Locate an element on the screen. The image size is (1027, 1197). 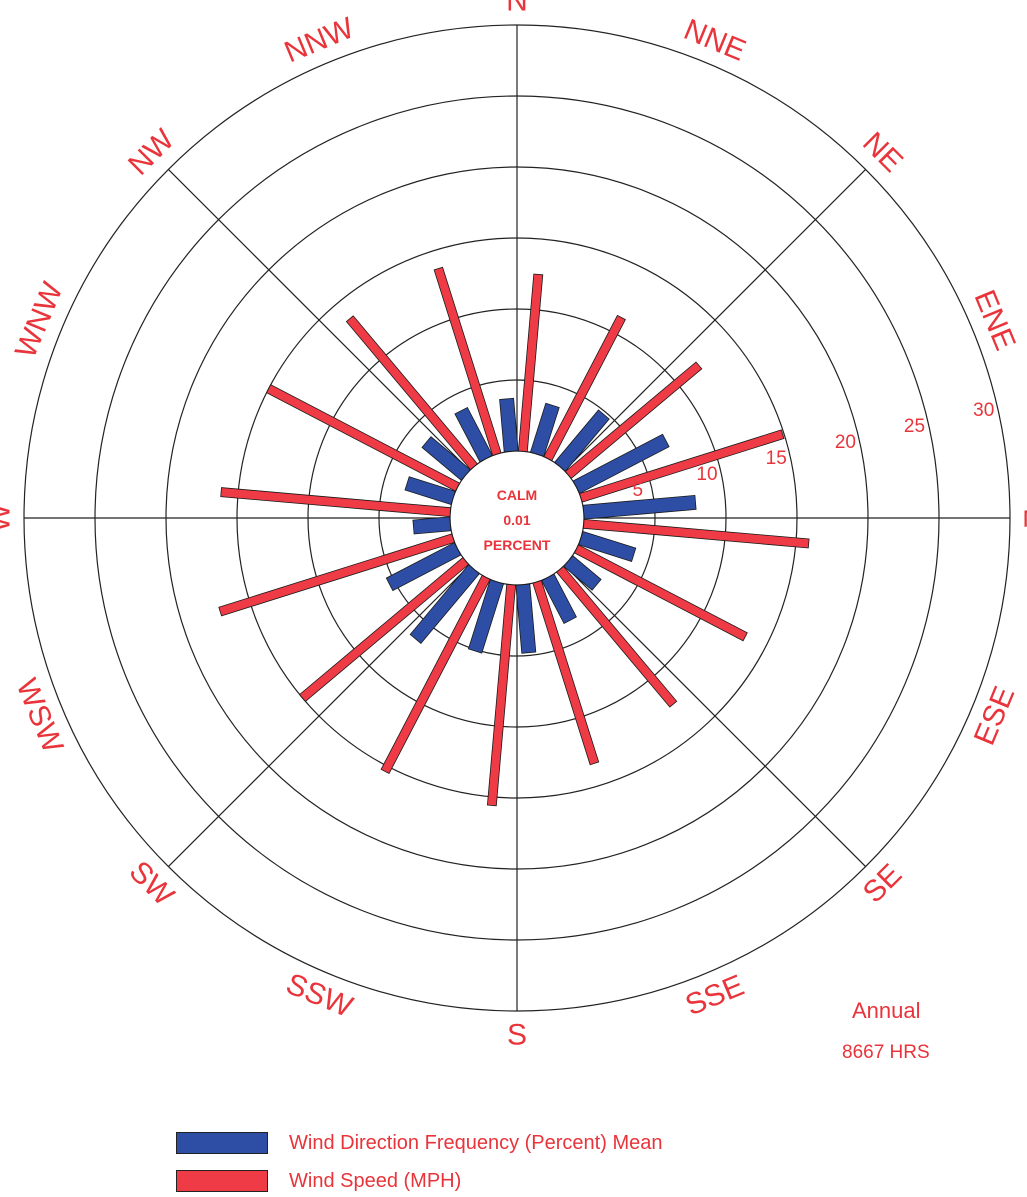
calm-unit: PERCENT is located at coordinates (517, 545).